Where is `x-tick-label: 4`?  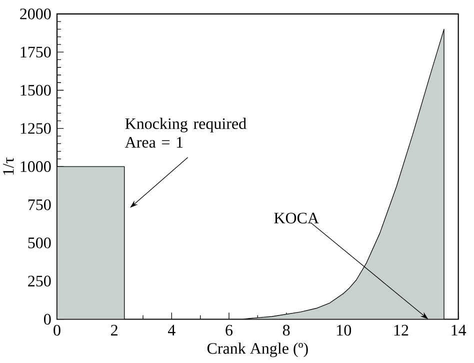 x-tick-label: 4 is located at coordinates (172, 330).